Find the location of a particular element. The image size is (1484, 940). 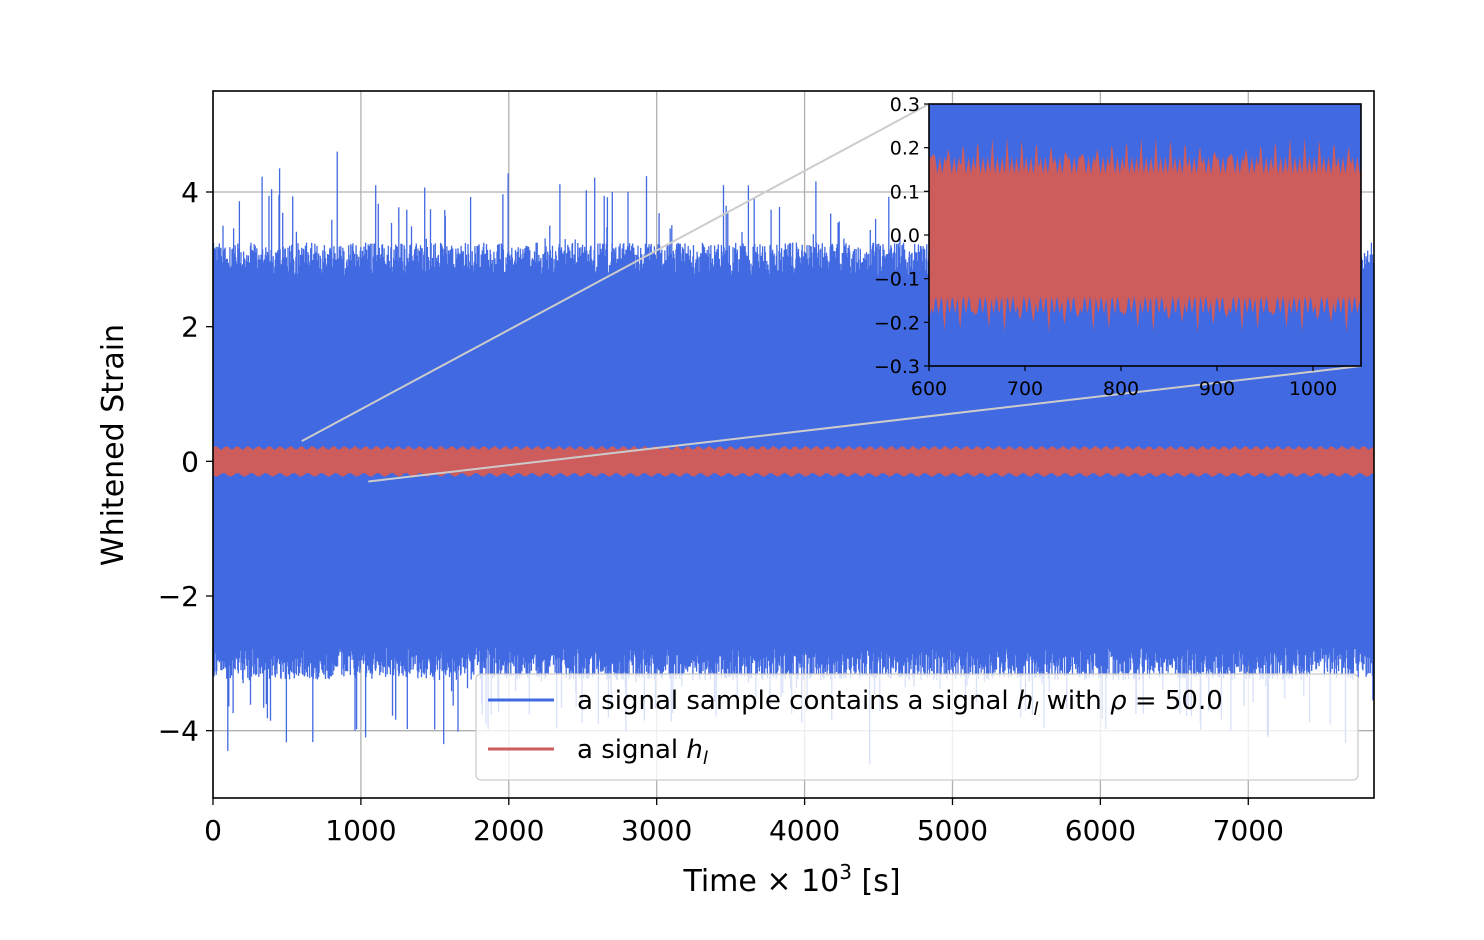

inset-x-tick-label: 600 is located at coordinates (929, 389).